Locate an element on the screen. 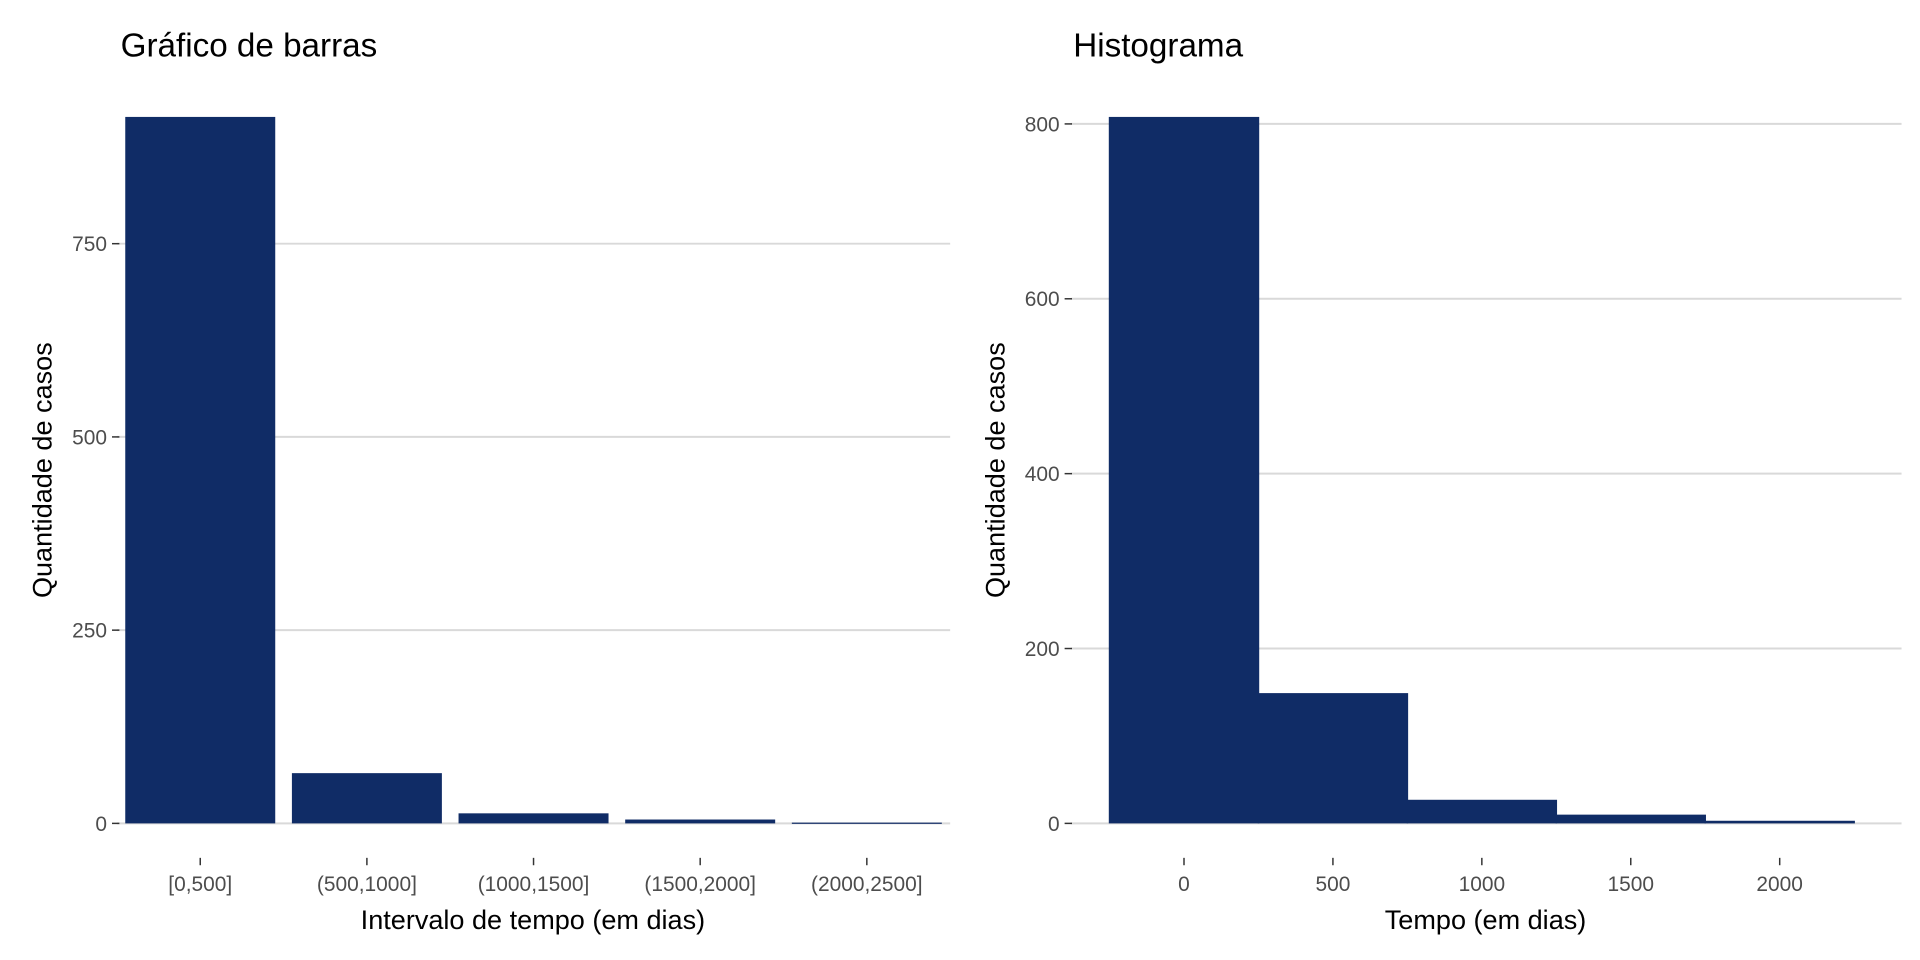  x-tick-label: 1000 is located at coordinates (1482, 884).